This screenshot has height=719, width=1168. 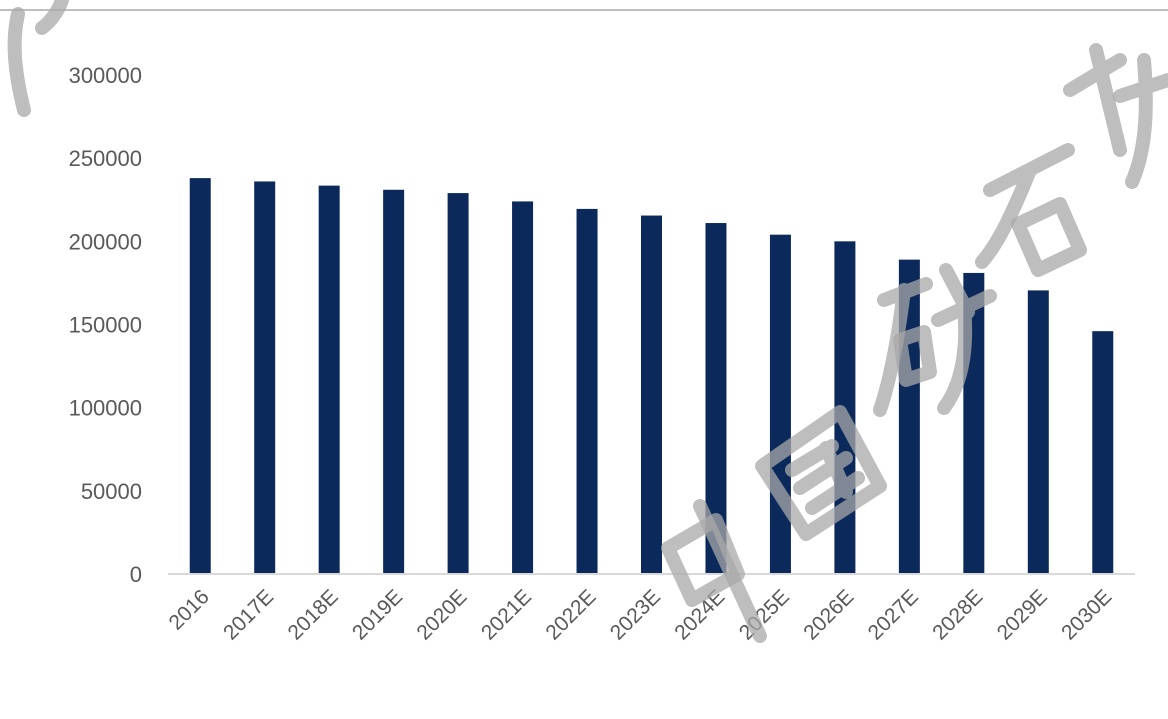 I want to click on y-tick-label: 200000, so click(x=105, y=241).